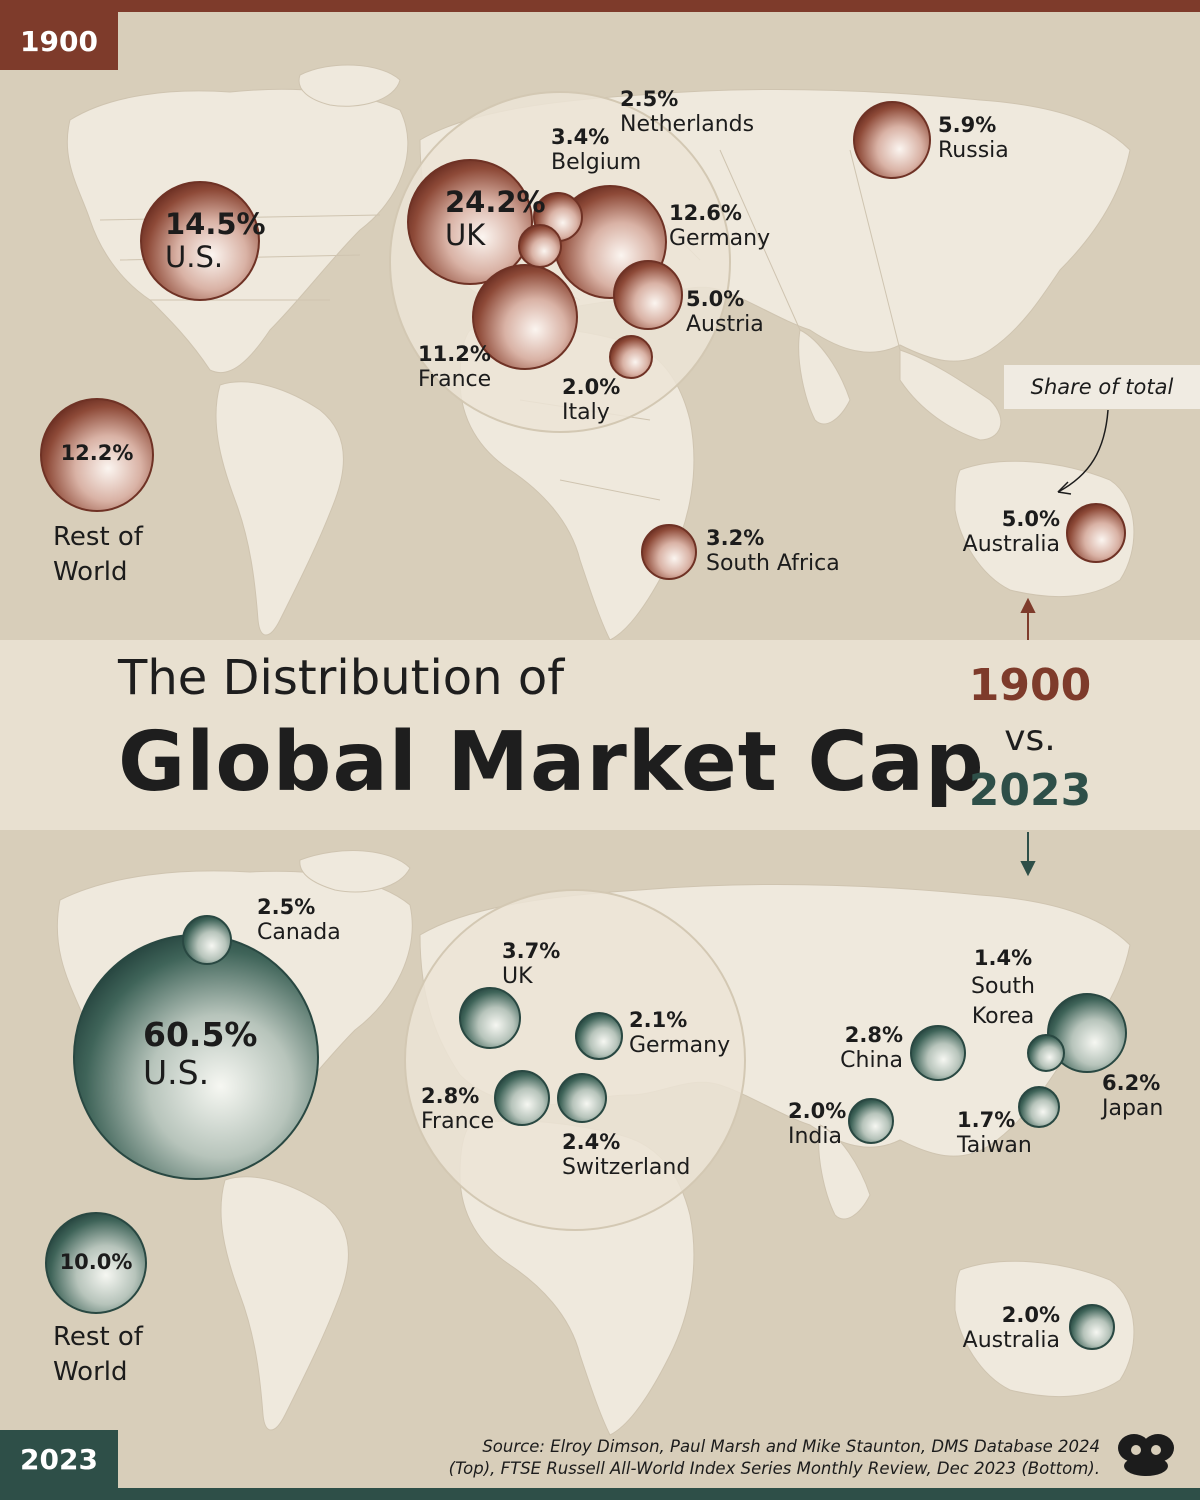  I want to click on bubble-1900-australia, so click(1096, 533).